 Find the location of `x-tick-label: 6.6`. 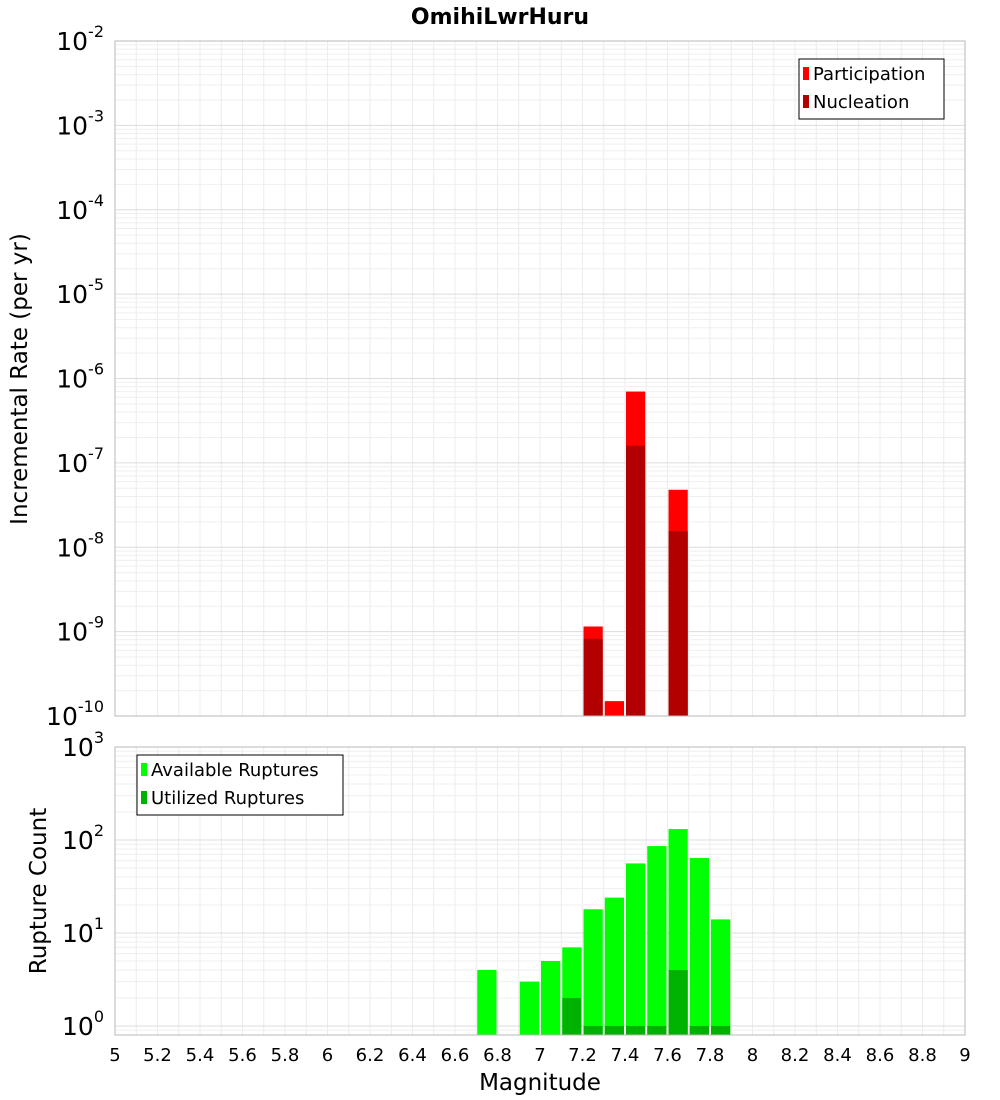

x-tick-label: 6.6 is located at coordinates (455, 1055).